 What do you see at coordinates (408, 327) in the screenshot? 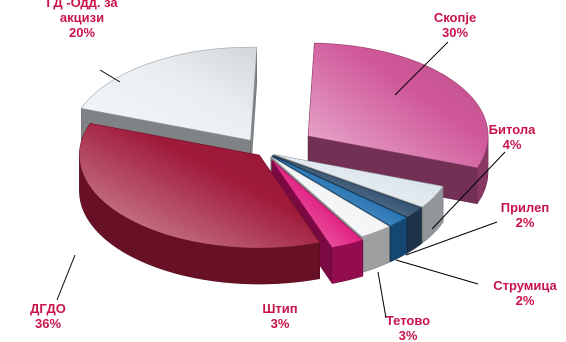
I see `slice-label-4: Тетово 3%` at bounding box center [408, 327].